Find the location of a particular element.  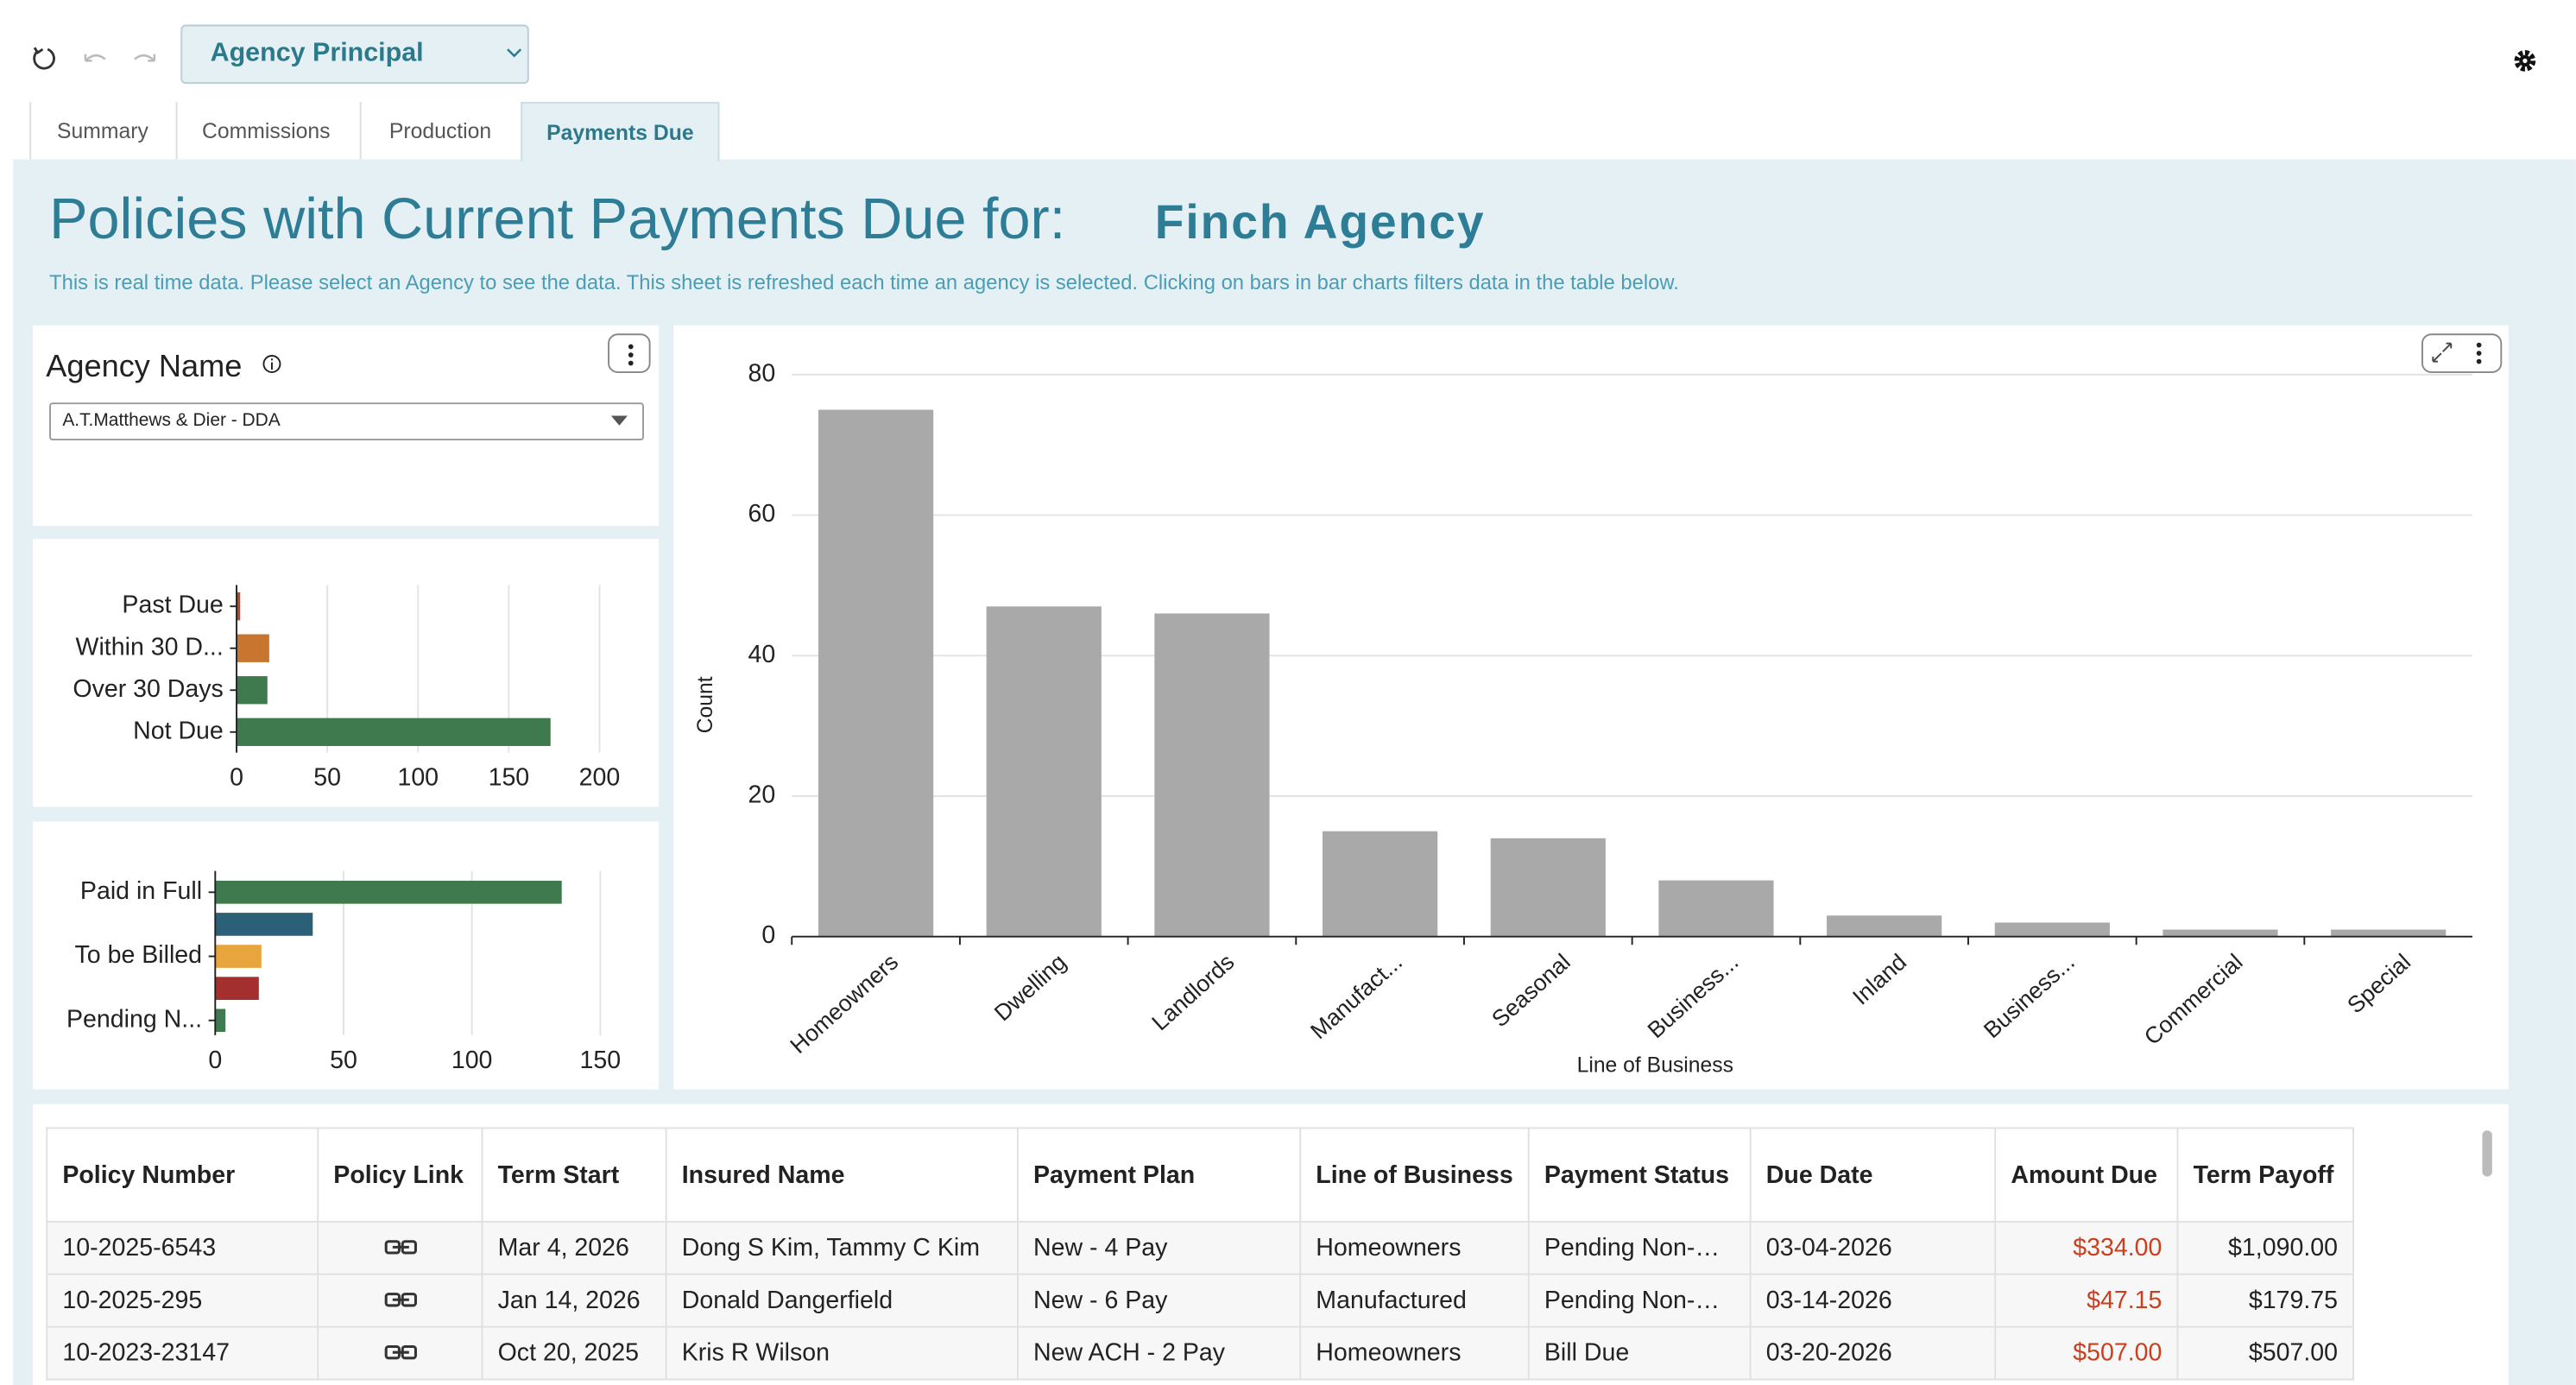

column-header: Term Start is located at coordinates (574, 1175).